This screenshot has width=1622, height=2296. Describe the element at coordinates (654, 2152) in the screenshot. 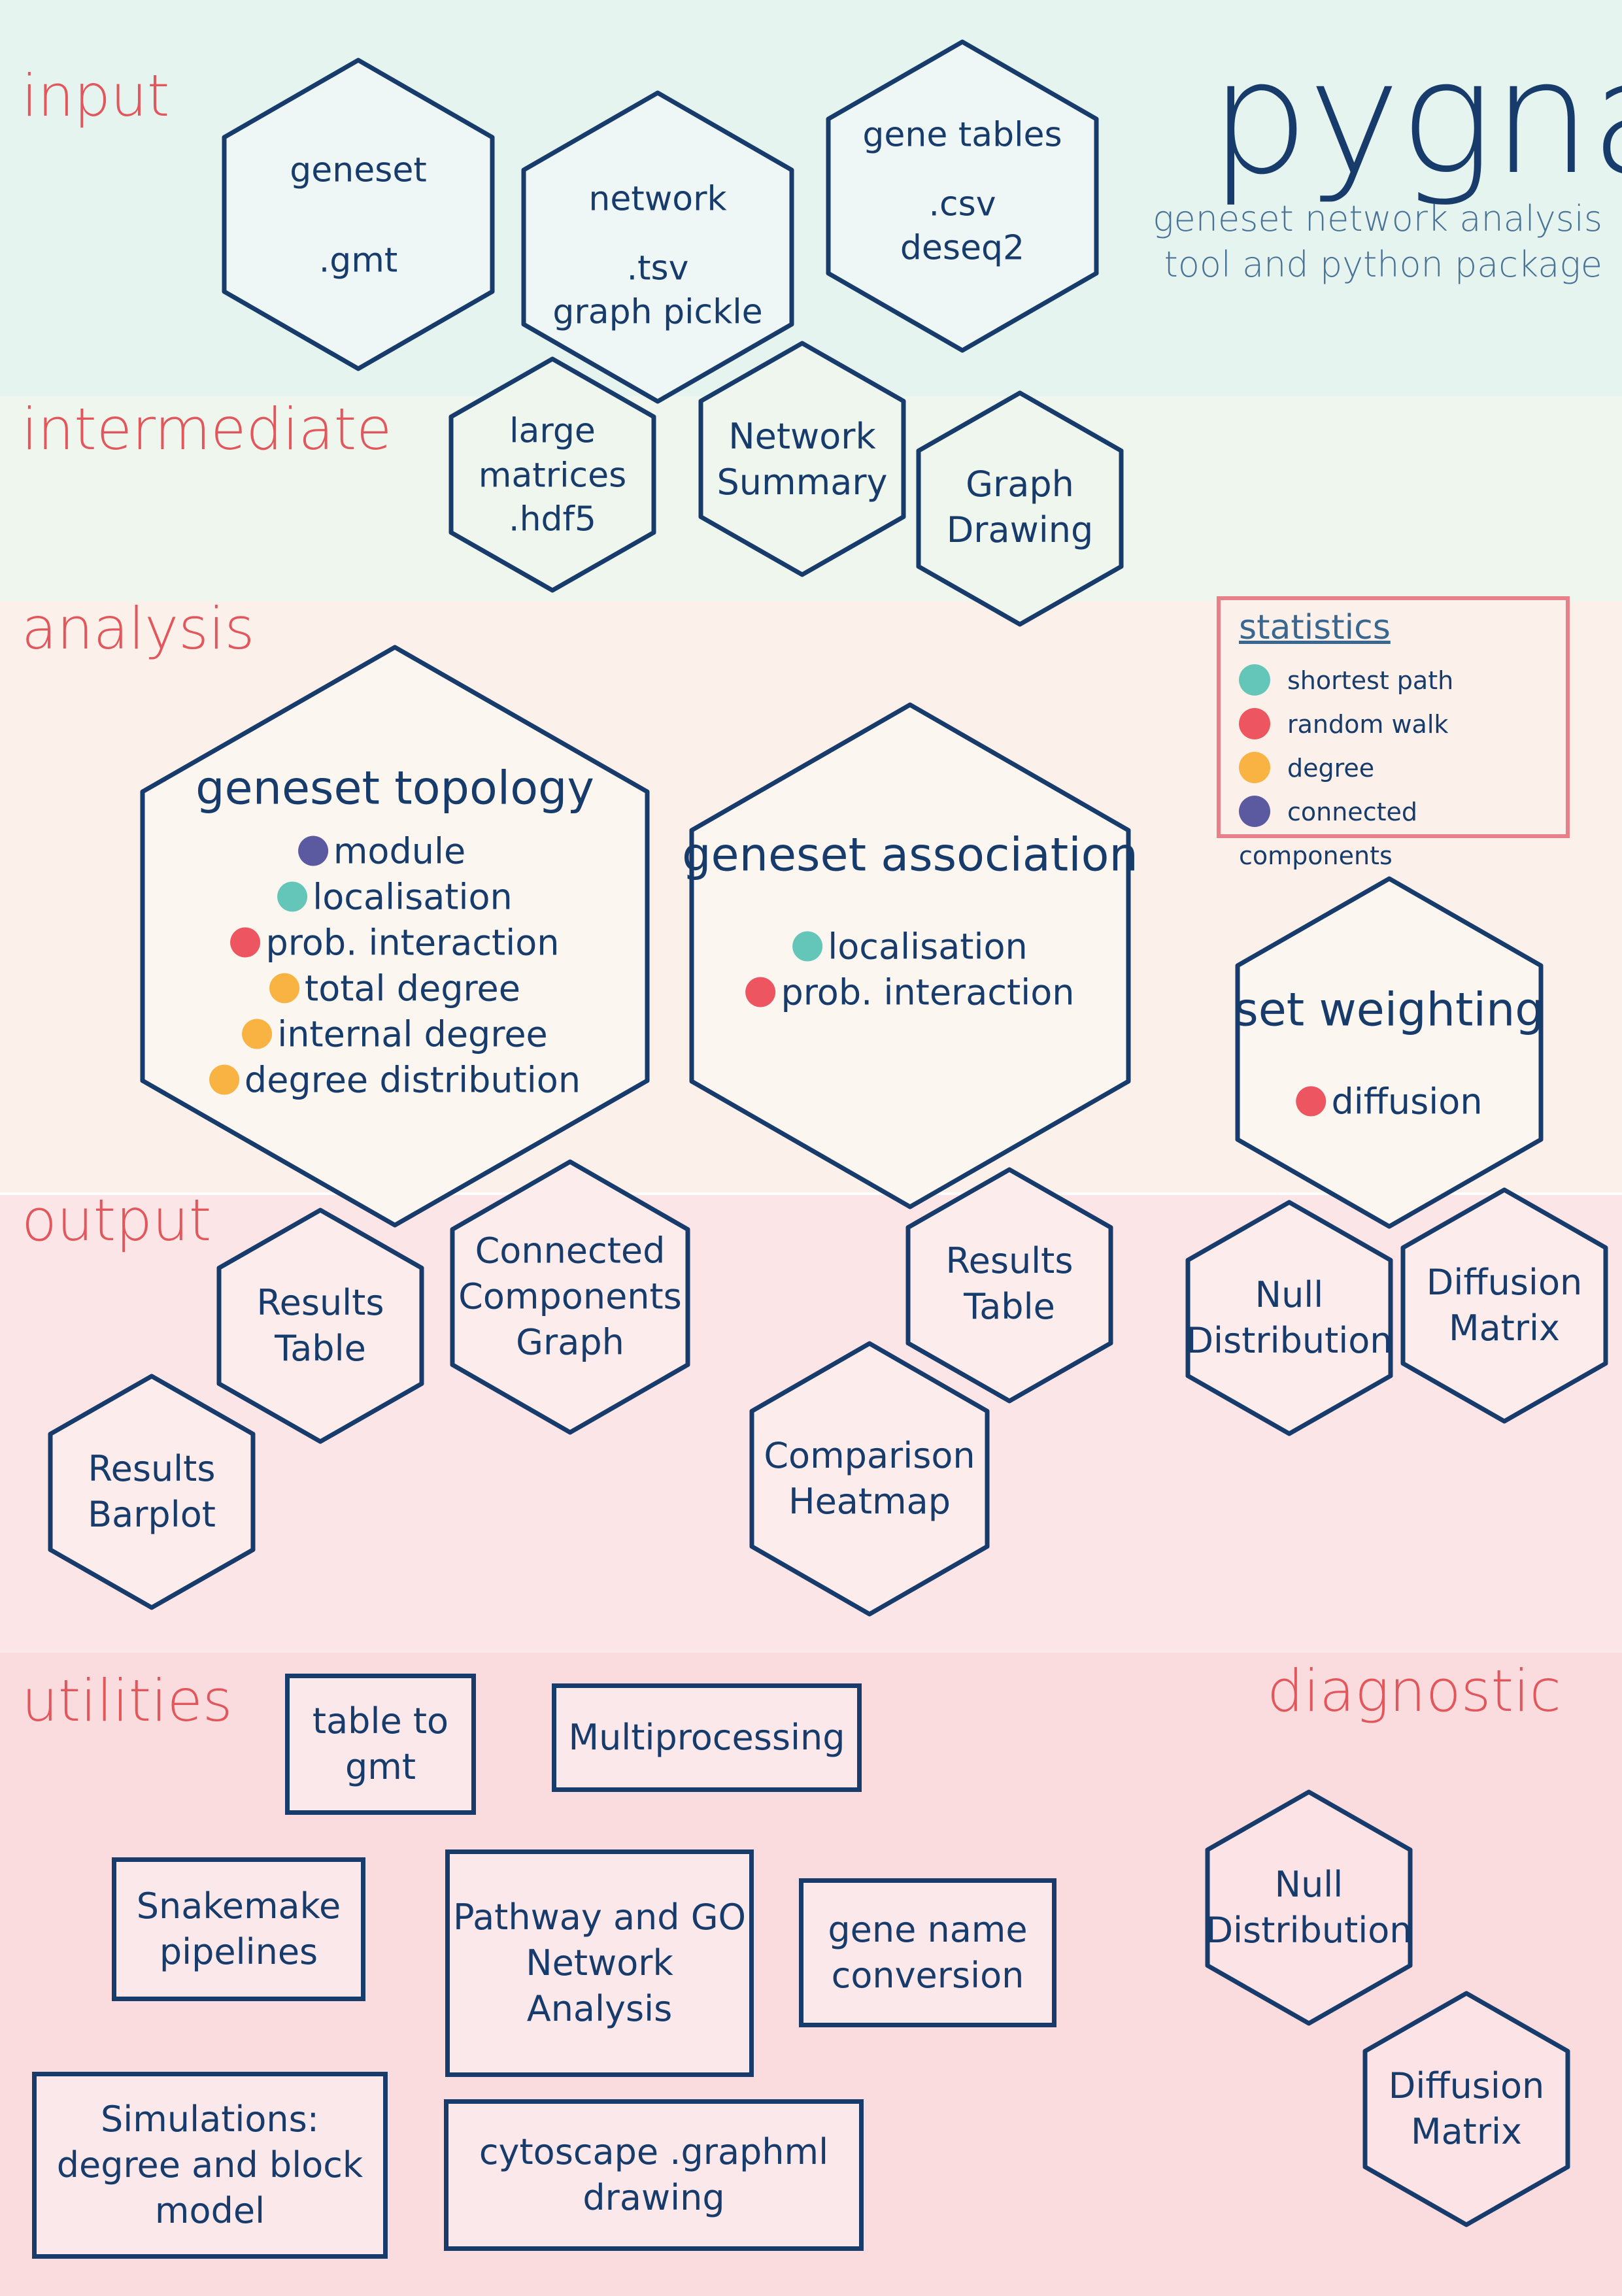

I see `box-line: cytoscape .graphml` at that location.